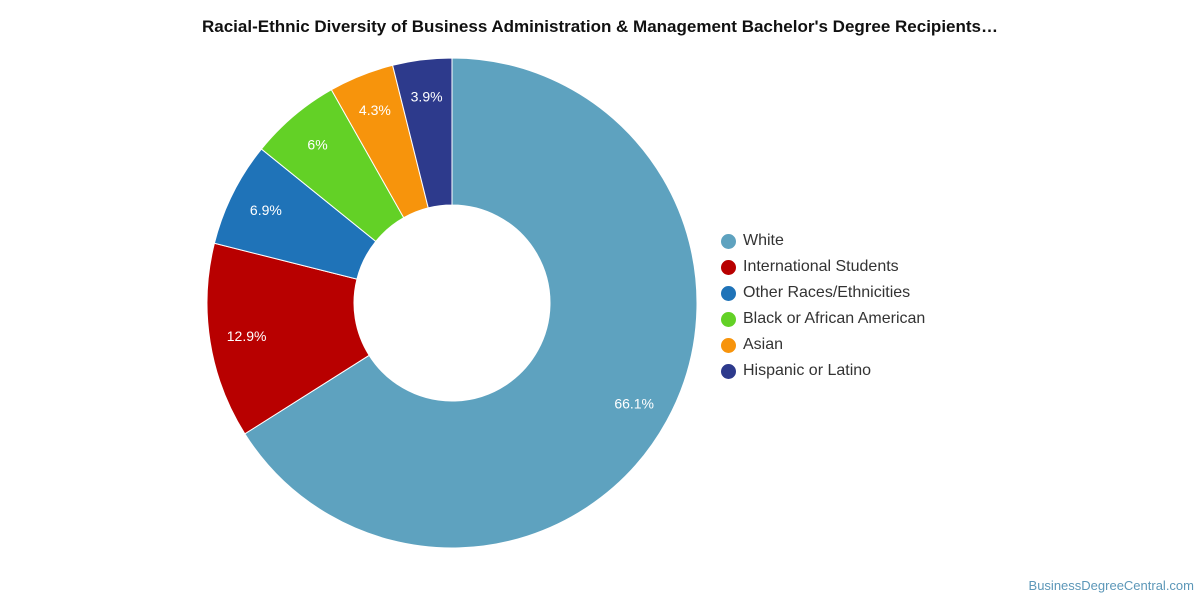 This screenshot has height=600, width=1200. I want to click on legend-item-hispanic-or-latino: Hispanic or Latino, so click(823, 371).